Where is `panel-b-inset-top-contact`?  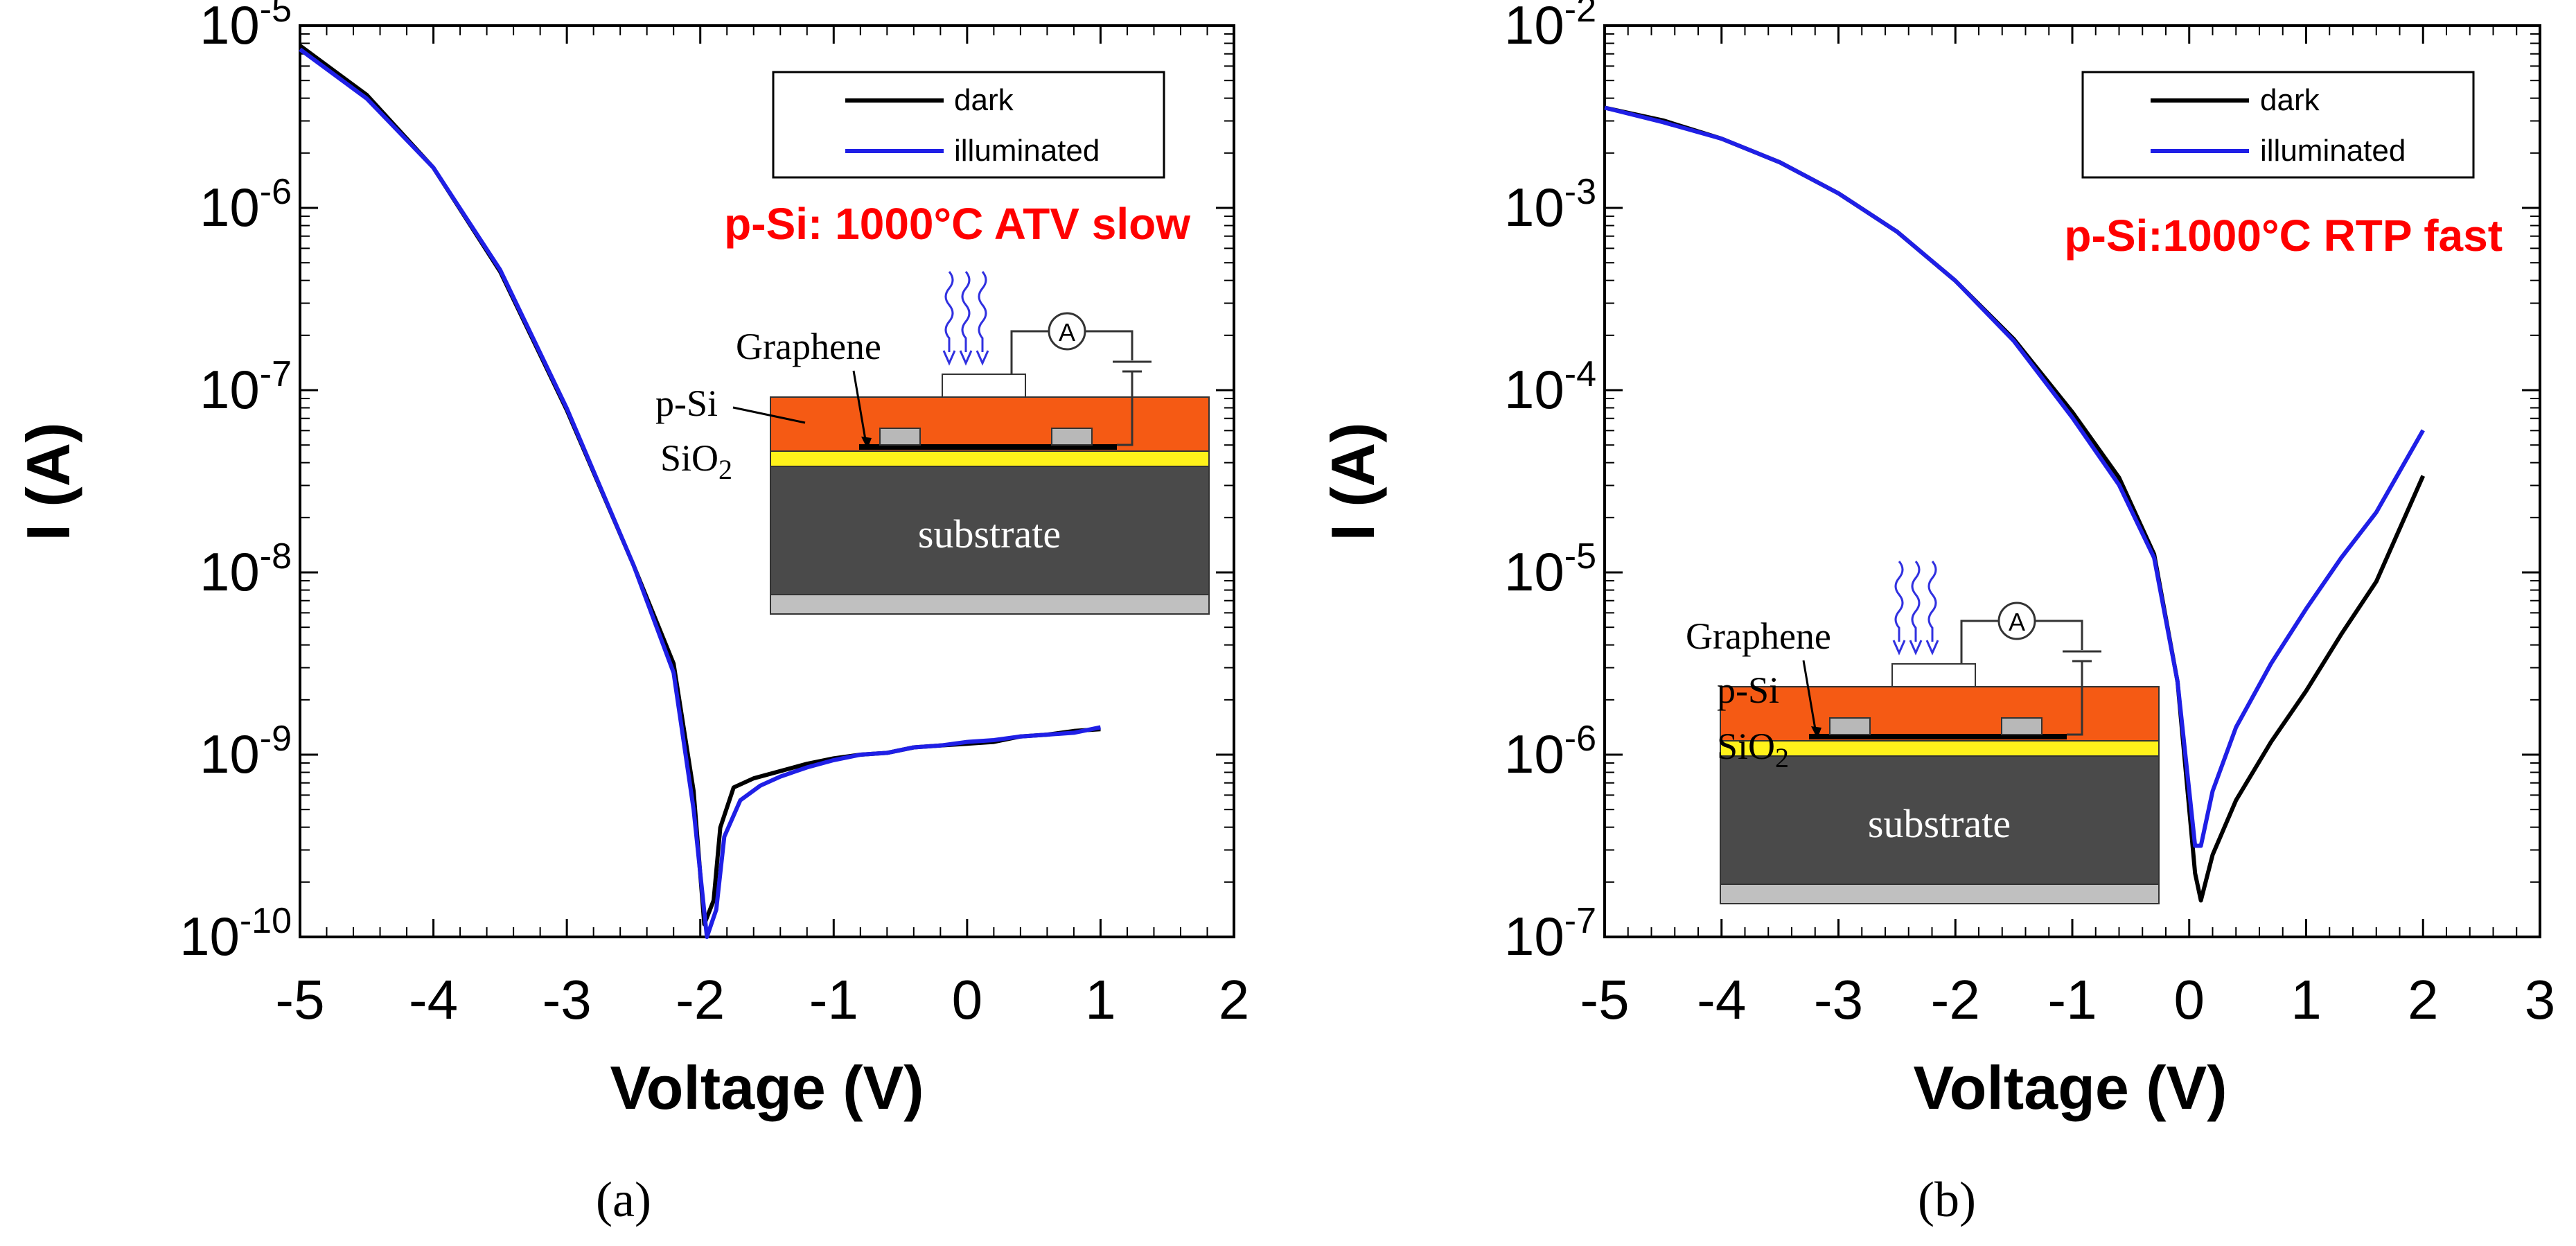 panel-b-inset-top-contact is located at coordinates (1933, 675).